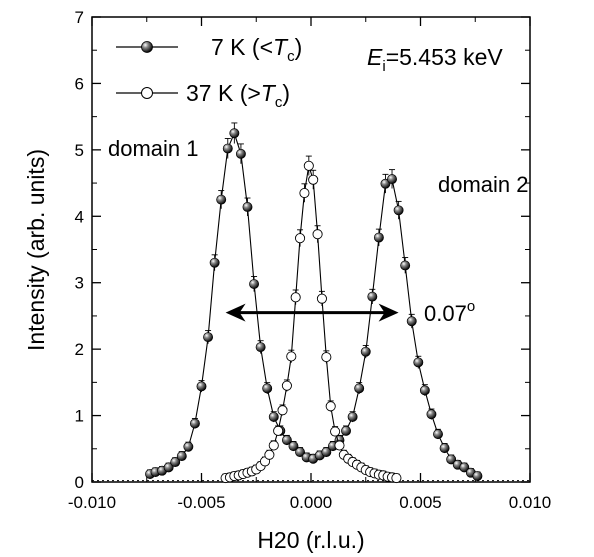 This screenshot has height=557, width=594. I want to click on x-tick-label: 0.010, so click(530, 502).